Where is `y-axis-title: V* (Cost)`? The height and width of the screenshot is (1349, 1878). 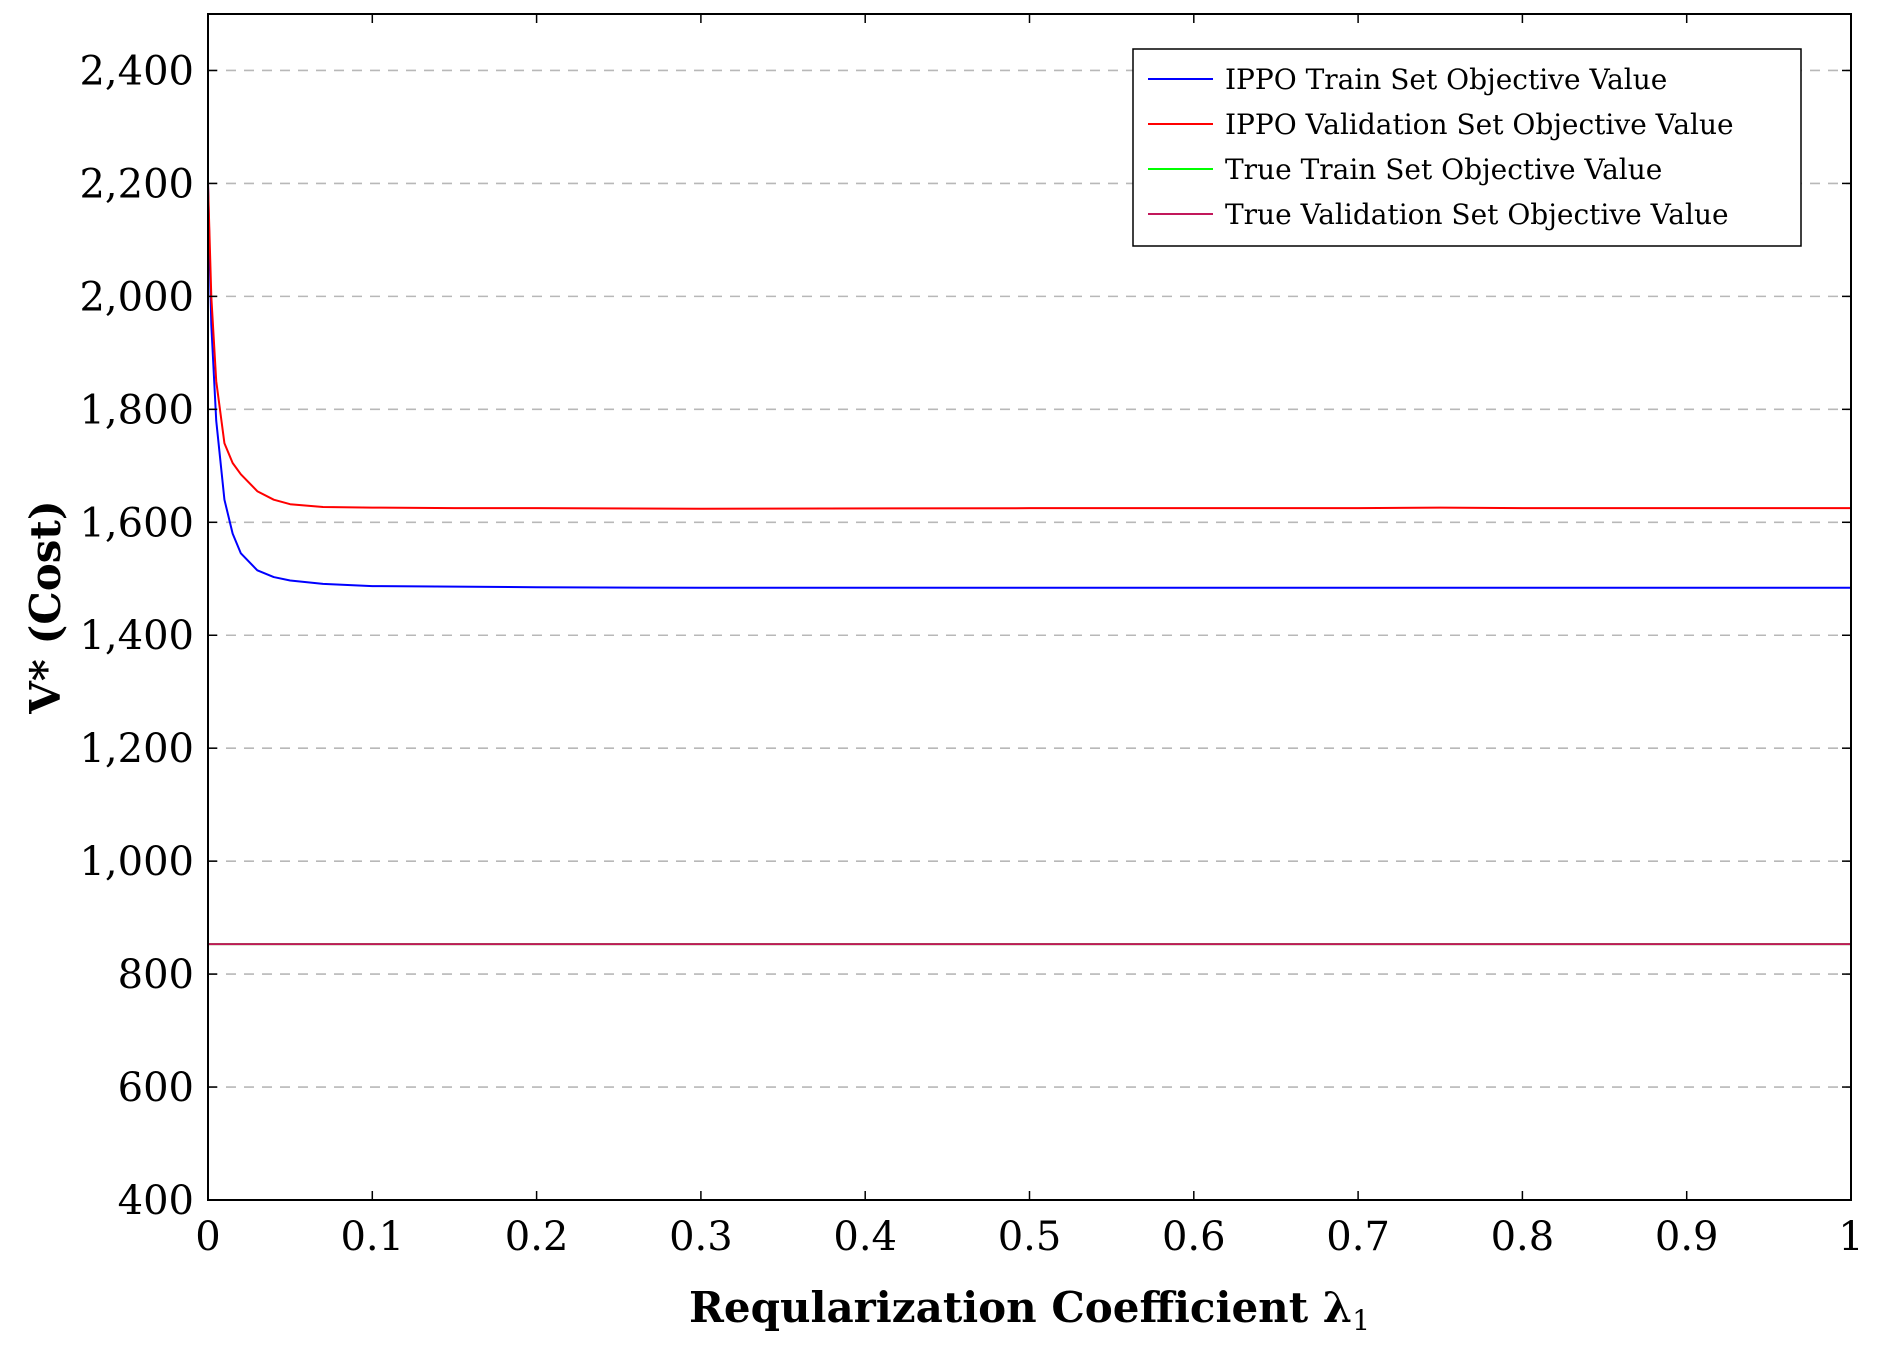 y-axis-title: V* (Cost) is located at coordinates (45, 607).